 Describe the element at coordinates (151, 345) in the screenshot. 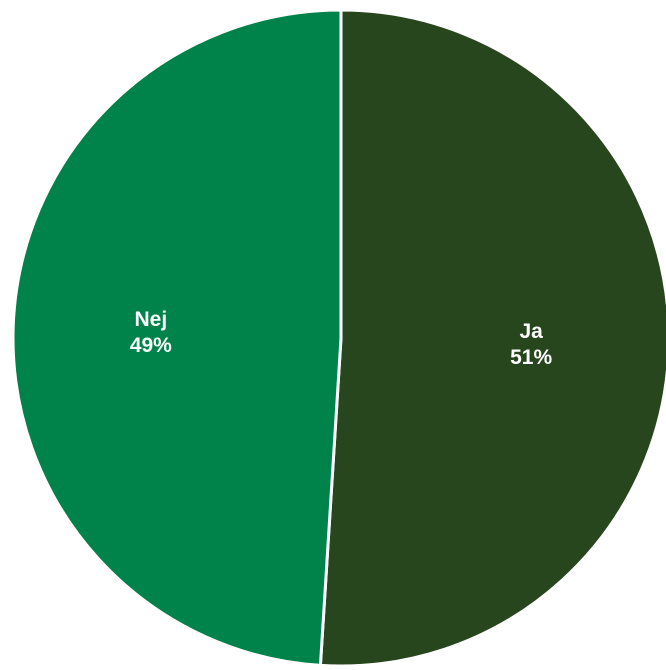

I see `slice-value-nej: 49%` at that location.